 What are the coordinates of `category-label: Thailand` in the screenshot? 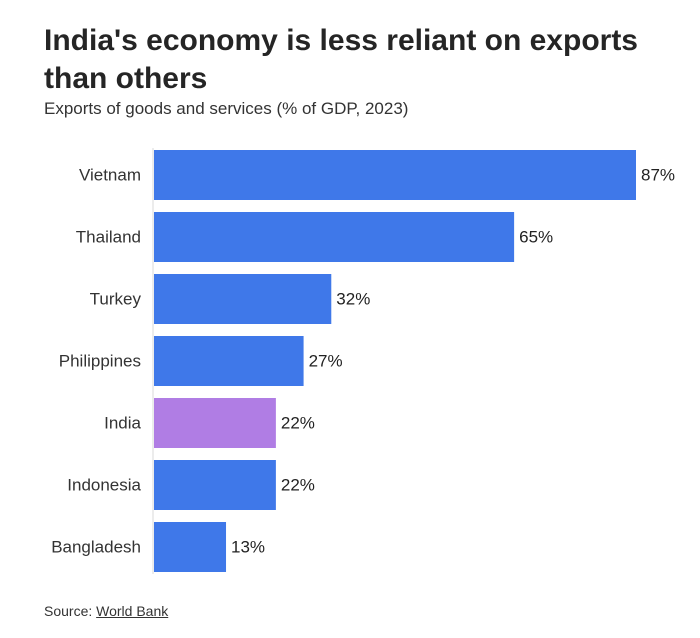 It's located at (108, 237).